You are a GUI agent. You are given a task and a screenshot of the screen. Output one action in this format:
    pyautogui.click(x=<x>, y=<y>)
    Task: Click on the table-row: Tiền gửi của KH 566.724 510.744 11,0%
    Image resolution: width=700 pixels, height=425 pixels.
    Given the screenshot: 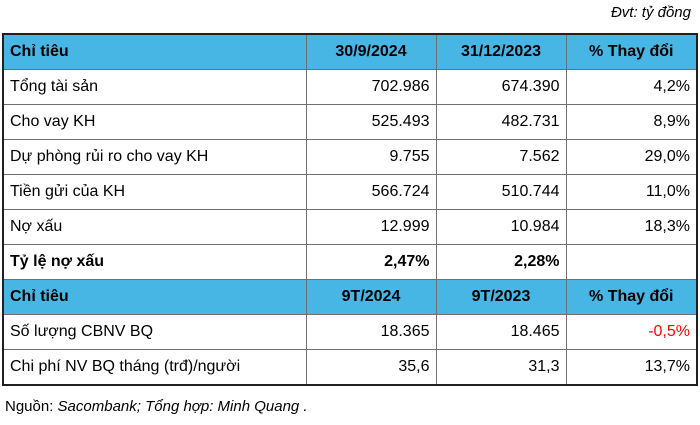 What is the action you would take?
    pyautogui.click(x=350, y=192)
    